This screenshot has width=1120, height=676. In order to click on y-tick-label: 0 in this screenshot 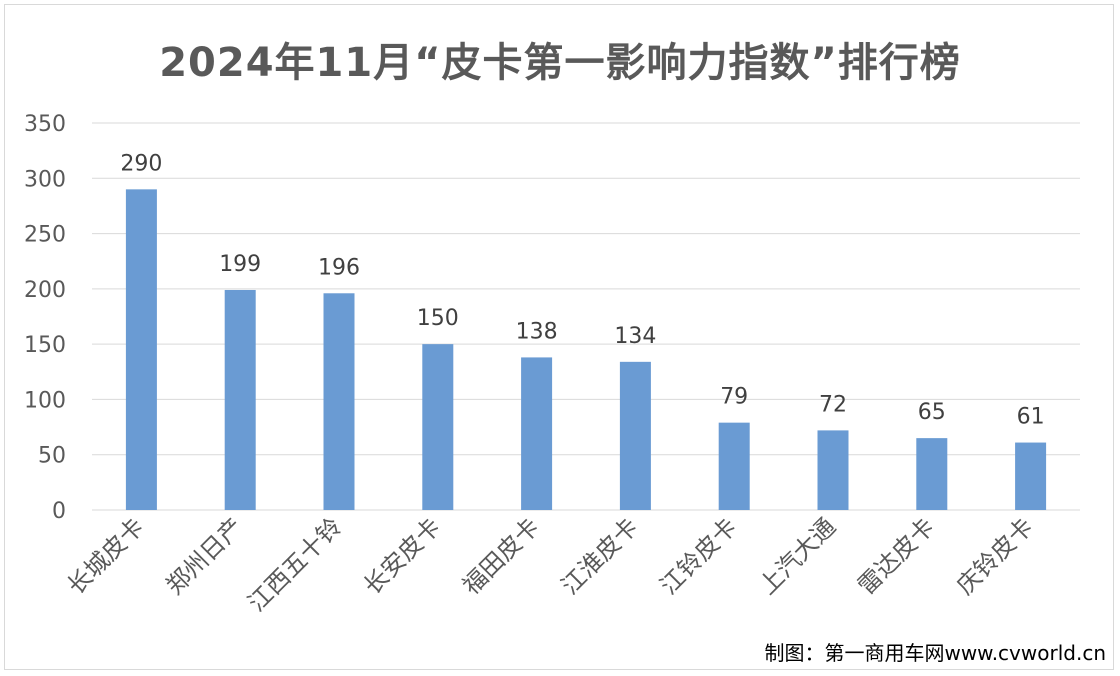, I will do `click(59, 511)`.